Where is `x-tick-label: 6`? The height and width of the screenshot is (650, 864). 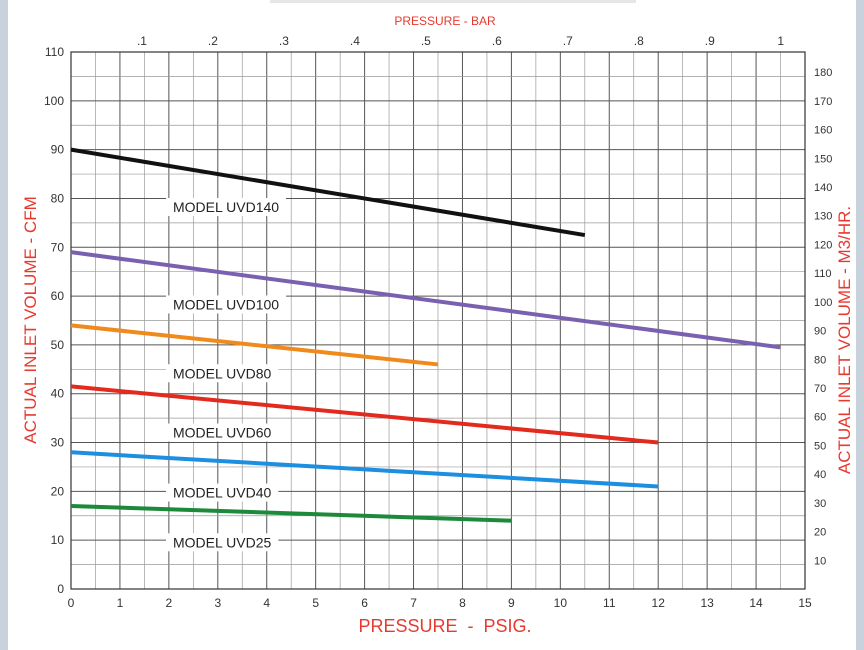
x-tick-label: 6 is located at coordinates (364, 603).